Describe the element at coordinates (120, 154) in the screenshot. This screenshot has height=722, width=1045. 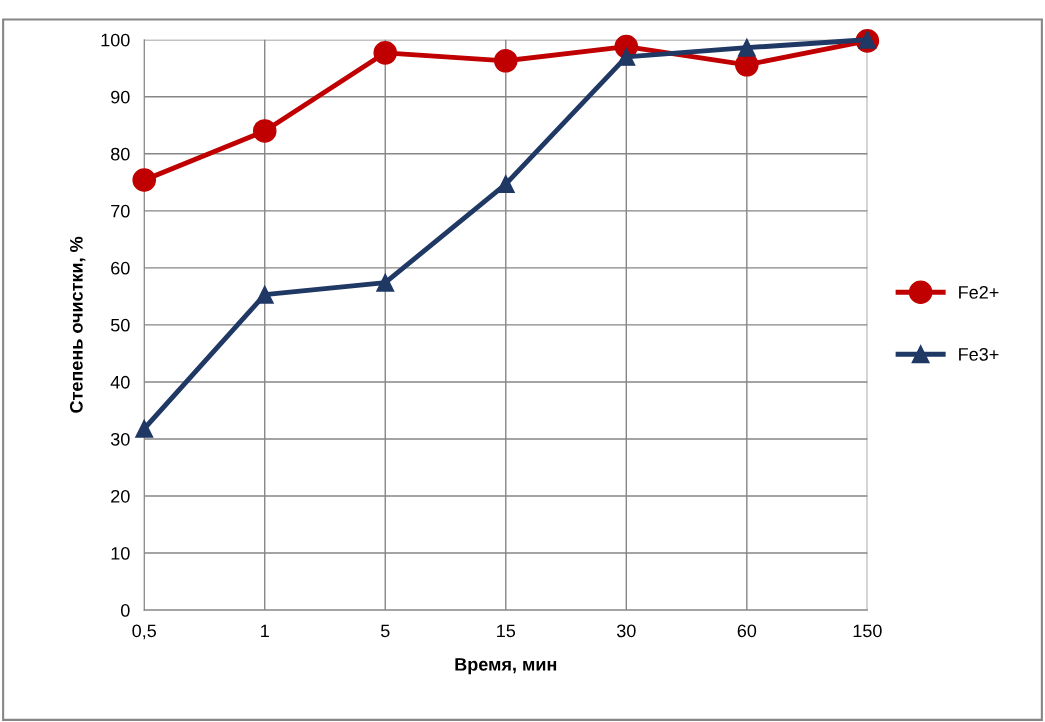
I see `y-tick-label: 80` at that location.